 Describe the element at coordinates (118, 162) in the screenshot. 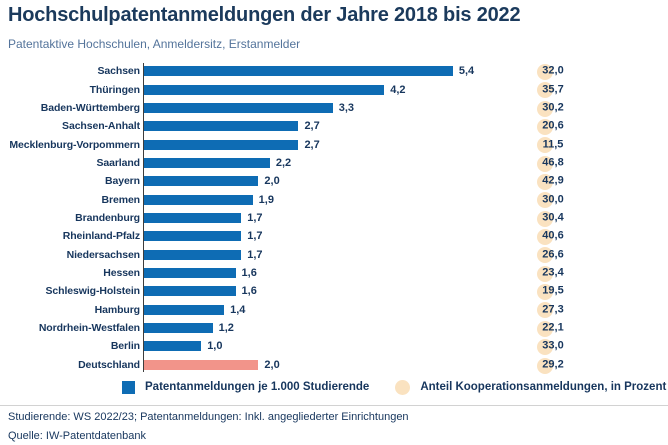

I see `category-label: Saarland` at that location.